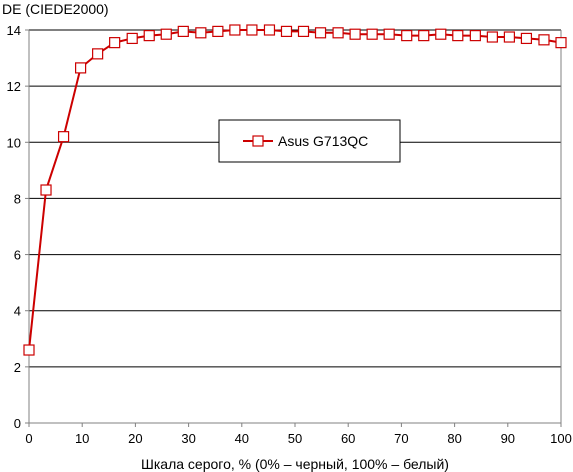 This screenshot has height=472, width=573. I want to click on x-tick-label: 100, so click(561, 438).